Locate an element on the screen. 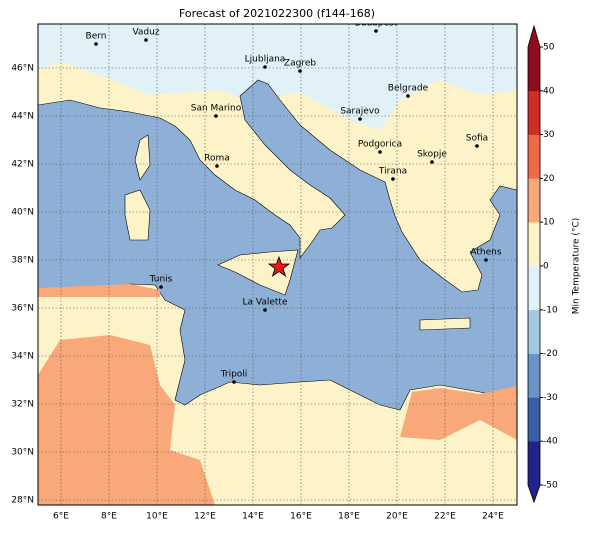  city-label: Tunis is located at coordinates (161, 280).